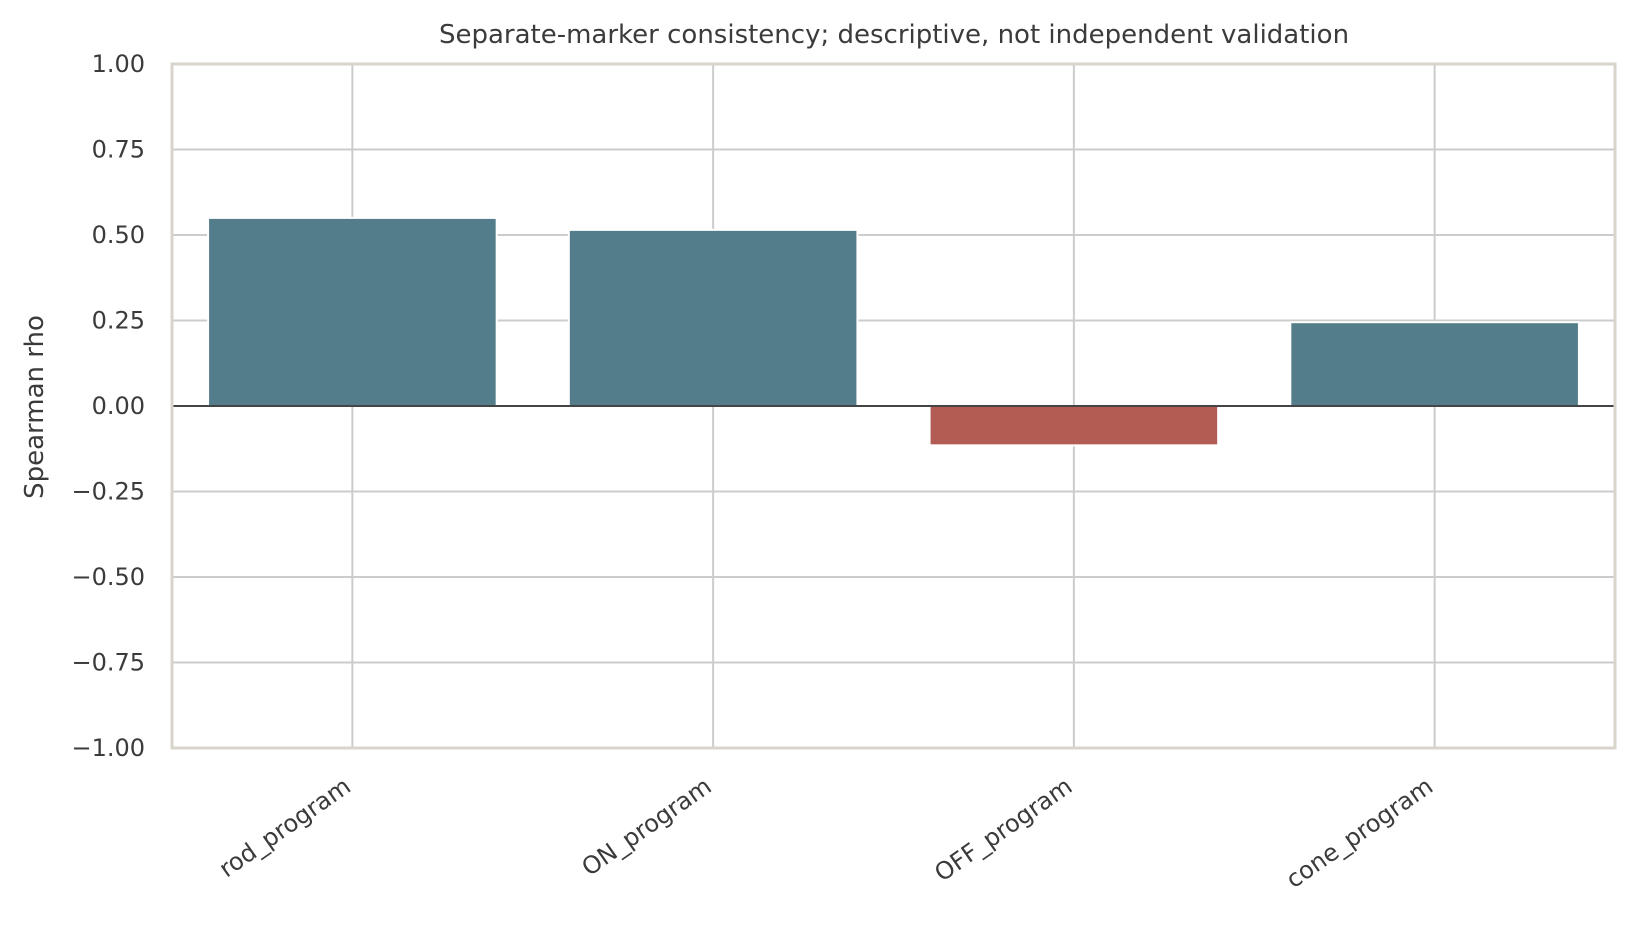  What do you see at coordinates (1359, 833) in the screenshot?
I see `x-tick-label: cone_program` at bounding box center [1359, 833].